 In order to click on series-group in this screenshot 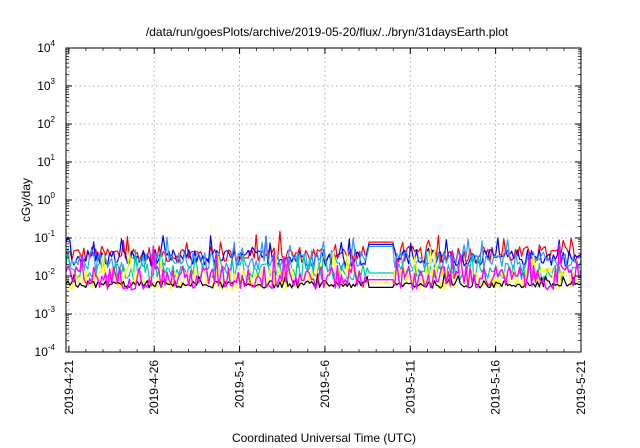, I will do `click(323, 260)`.